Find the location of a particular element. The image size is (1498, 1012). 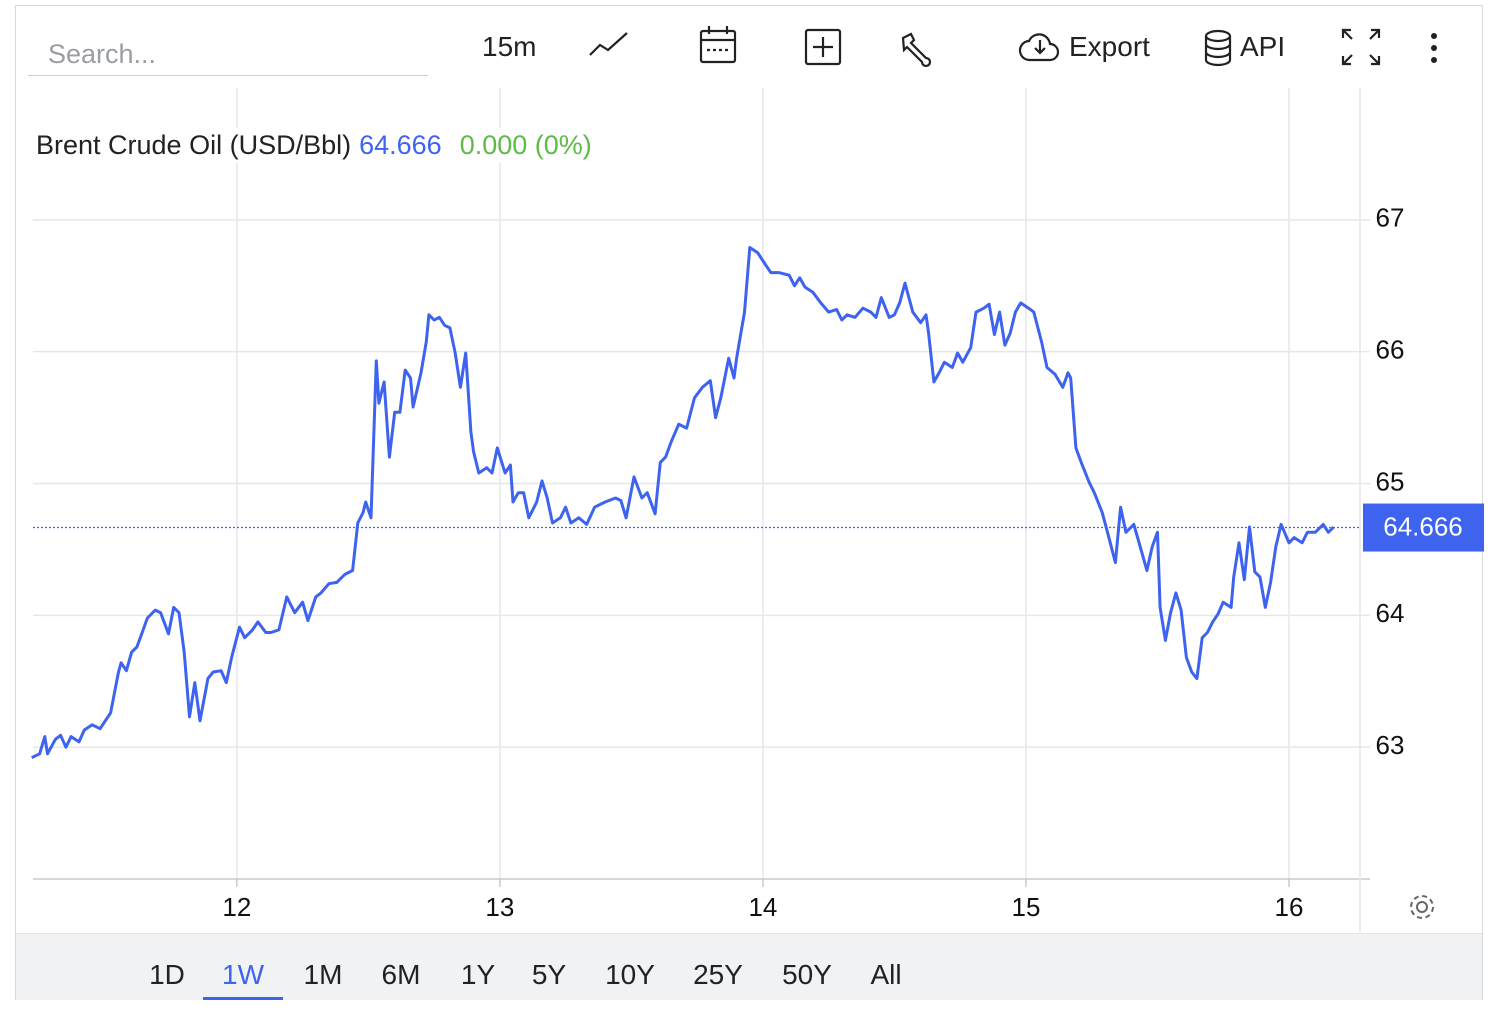

range-button: 5Y is located at coordinates (549, 974).